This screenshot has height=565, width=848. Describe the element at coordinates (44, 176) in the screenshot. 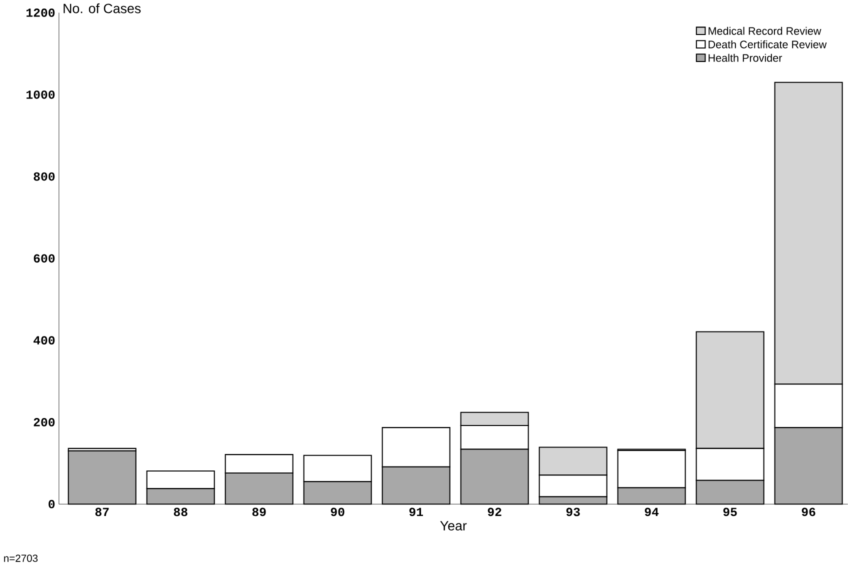

I see `y-tick-label: 800` at that location.